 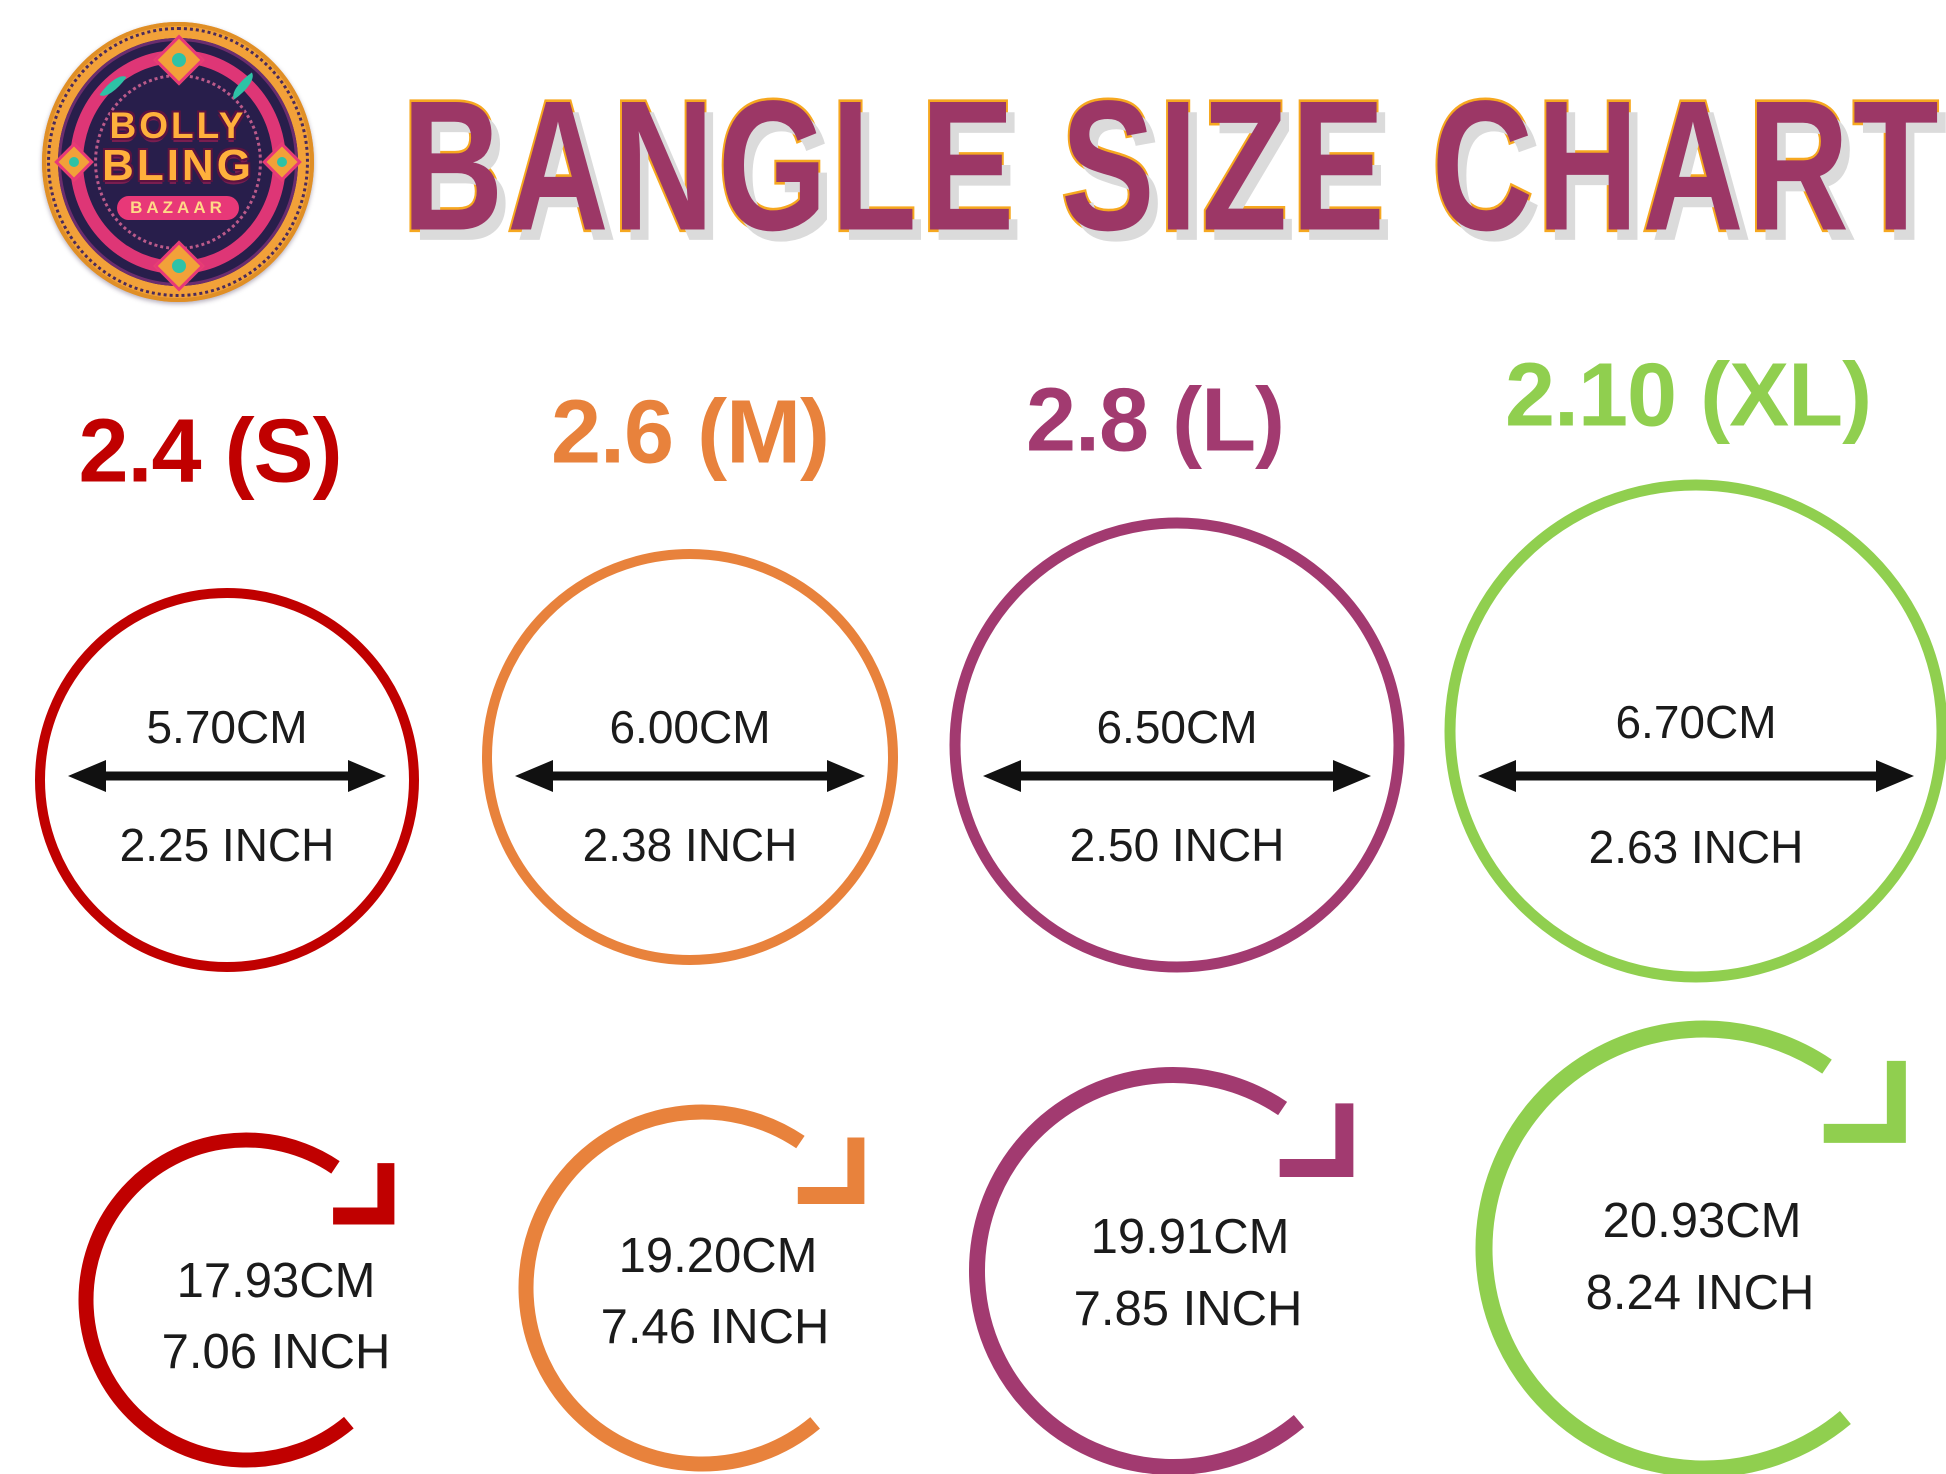 I want to click on size-label-l: 2.8 (L), so click(x=1155, y=420).